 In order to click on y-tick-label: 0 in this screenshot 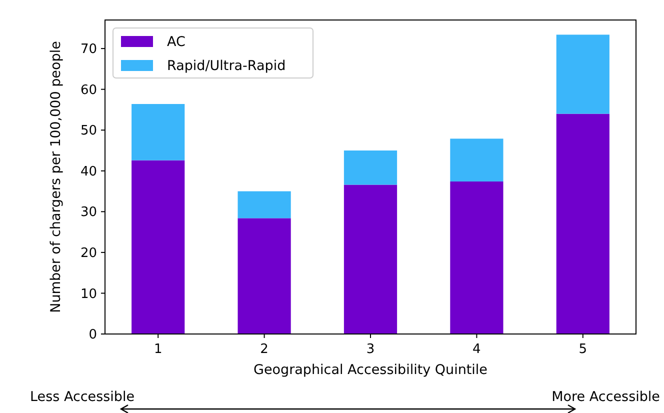, I will do `click(92, 335)`.